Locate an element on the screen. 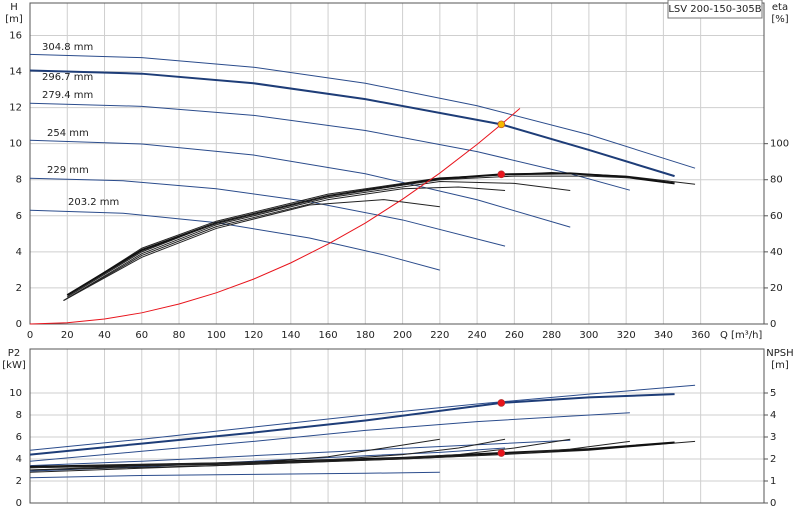  y2-tick-label: 3 is located at coordinates (773, 437).